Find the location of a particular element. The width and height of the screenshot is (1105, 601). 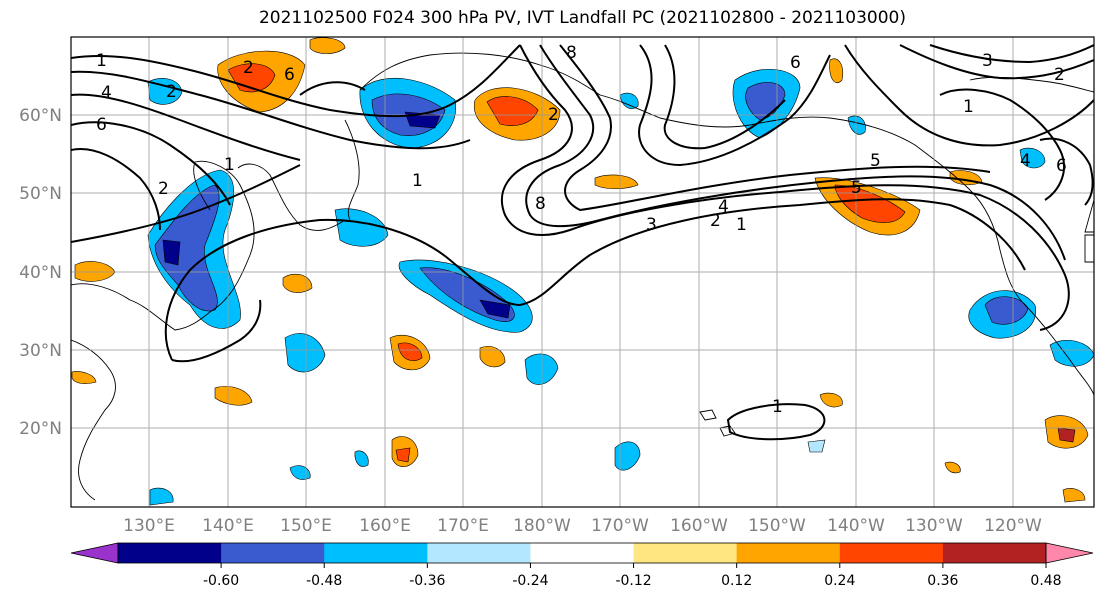

lon-label: 160°W is located at coordinates (699, 526).